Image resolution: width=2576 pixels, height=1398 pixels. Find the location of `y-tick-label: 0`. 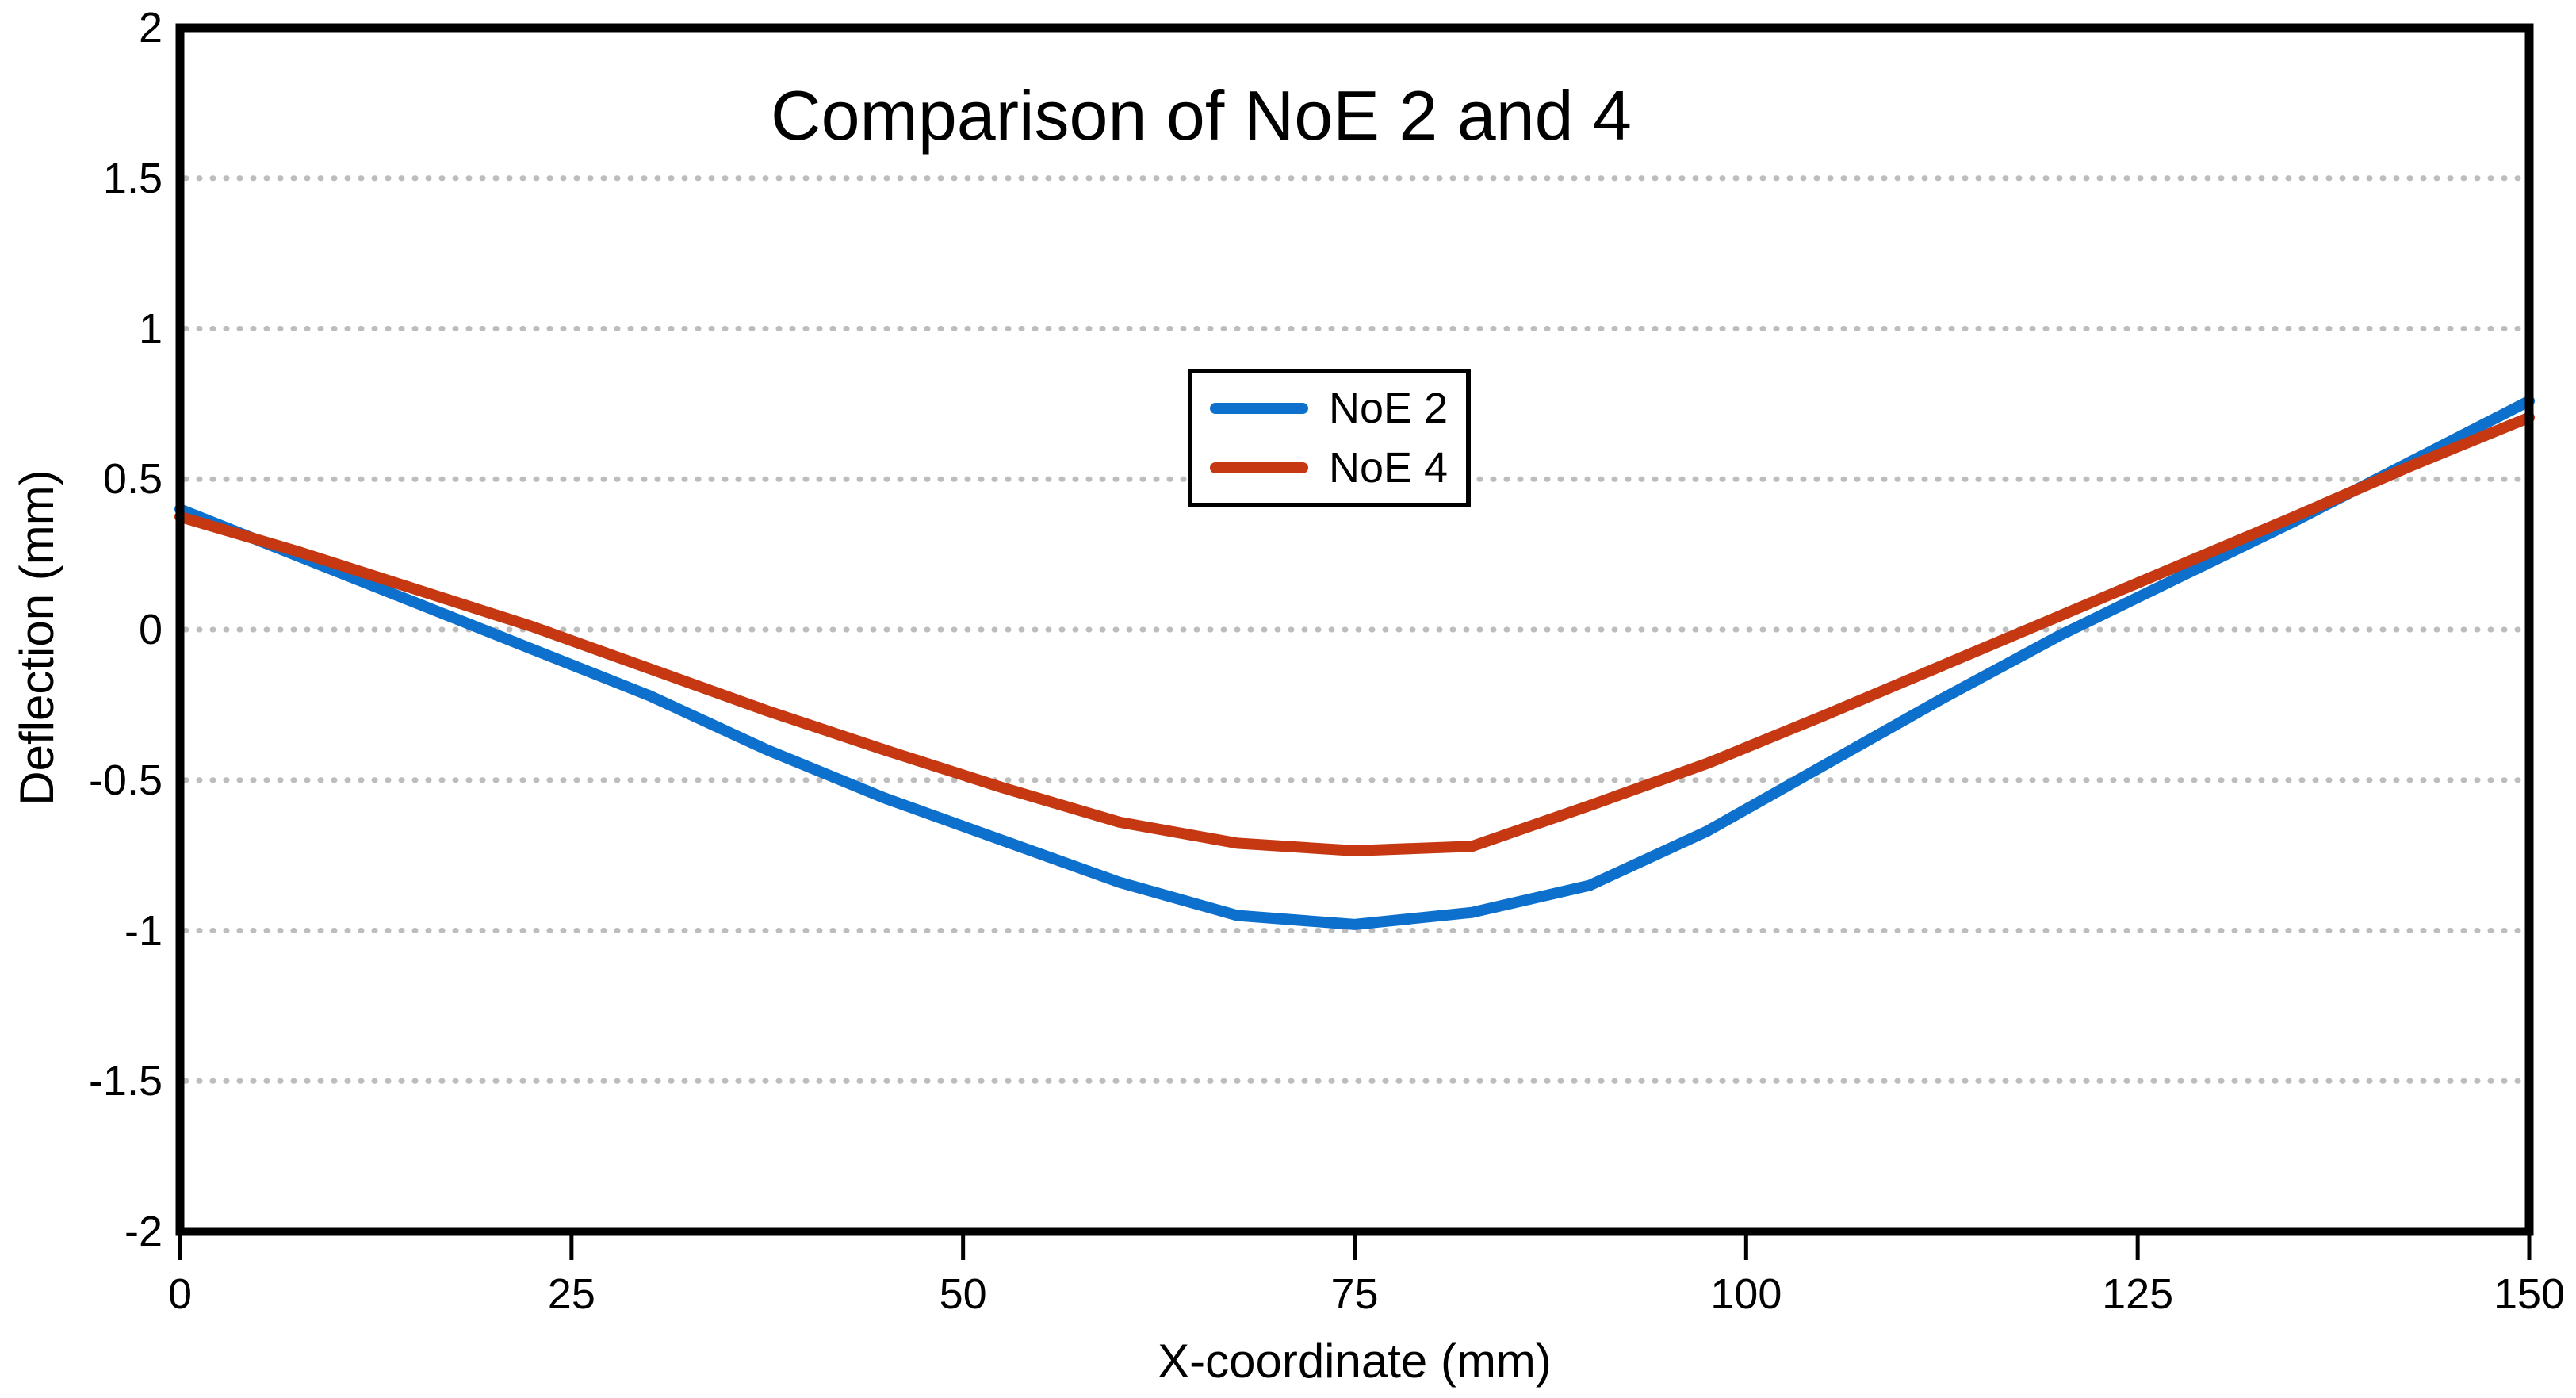

y-tick-label: 0 is located at coordinates (150, 629).